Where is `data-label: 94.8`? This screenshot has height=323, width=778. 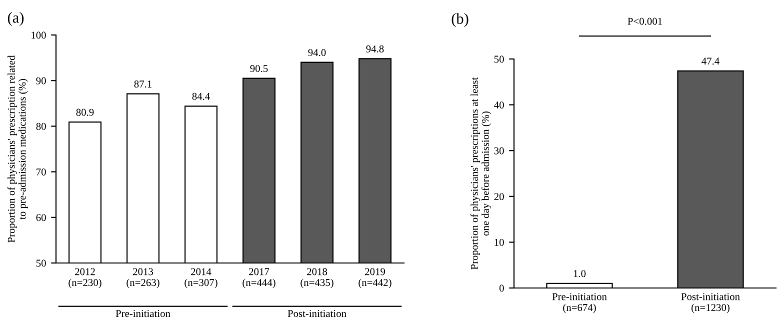 data-label: 94.8 is located at coordinates (375, 48).